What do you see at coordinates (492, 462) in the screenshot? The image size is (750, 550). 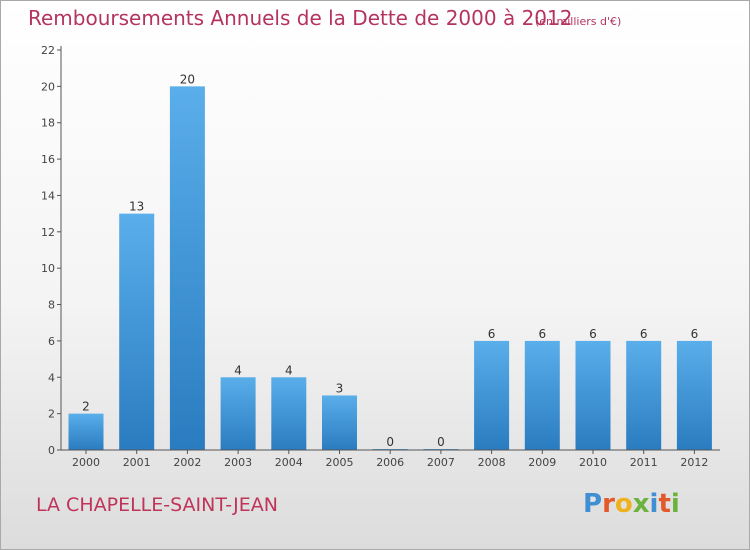 I see `x-tick-label: 2008` at bounding box center [492, 462].